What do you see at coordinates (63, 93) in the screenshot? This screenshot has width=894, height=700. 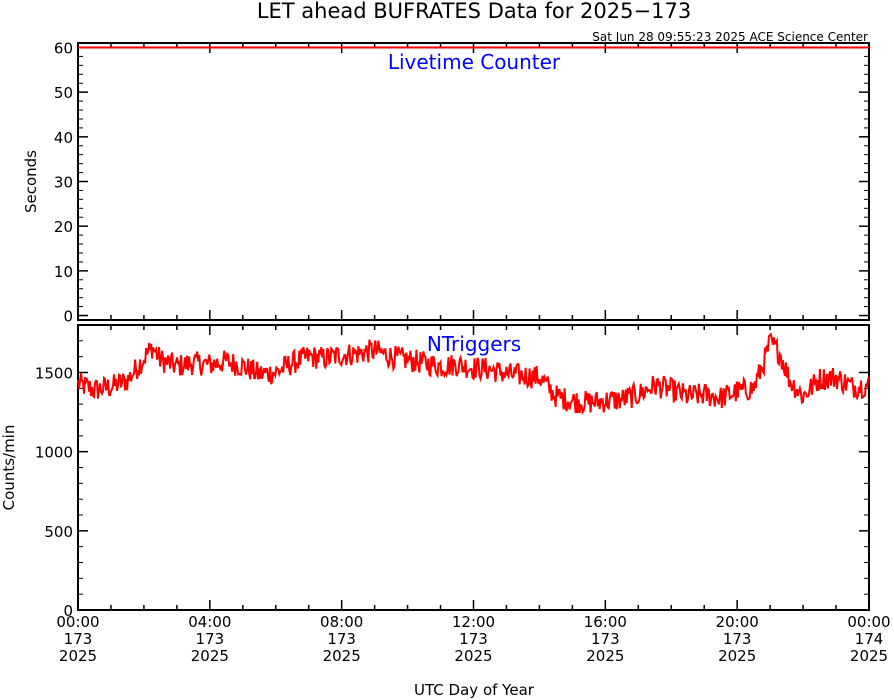 I see `y-tick-label: 50` at bounding box center [63, 93].